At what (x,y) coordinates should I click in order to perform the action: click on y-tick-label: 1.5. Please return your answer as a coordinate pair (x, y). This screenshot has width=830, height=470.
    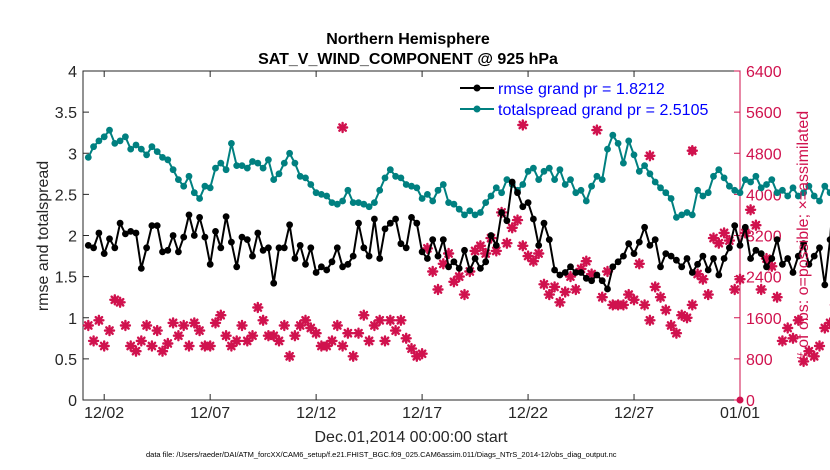
    Looking at the image, I should click on (66, 278).